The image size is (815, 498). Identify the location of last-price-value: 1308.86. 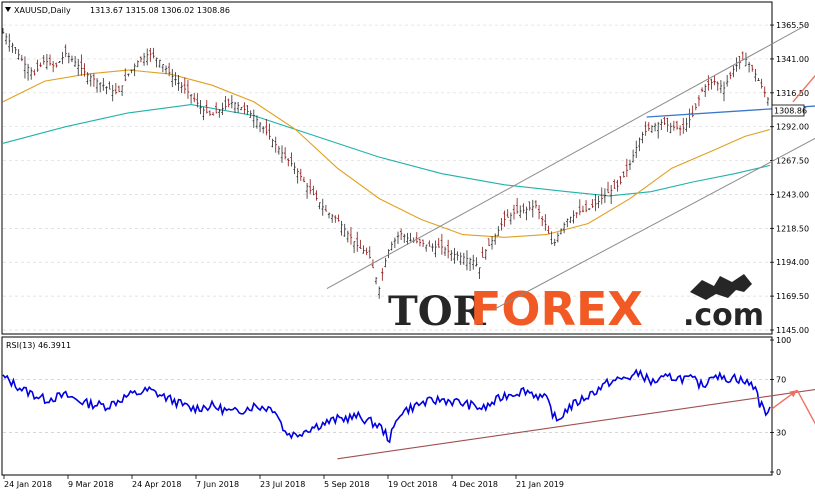
(790, 111).